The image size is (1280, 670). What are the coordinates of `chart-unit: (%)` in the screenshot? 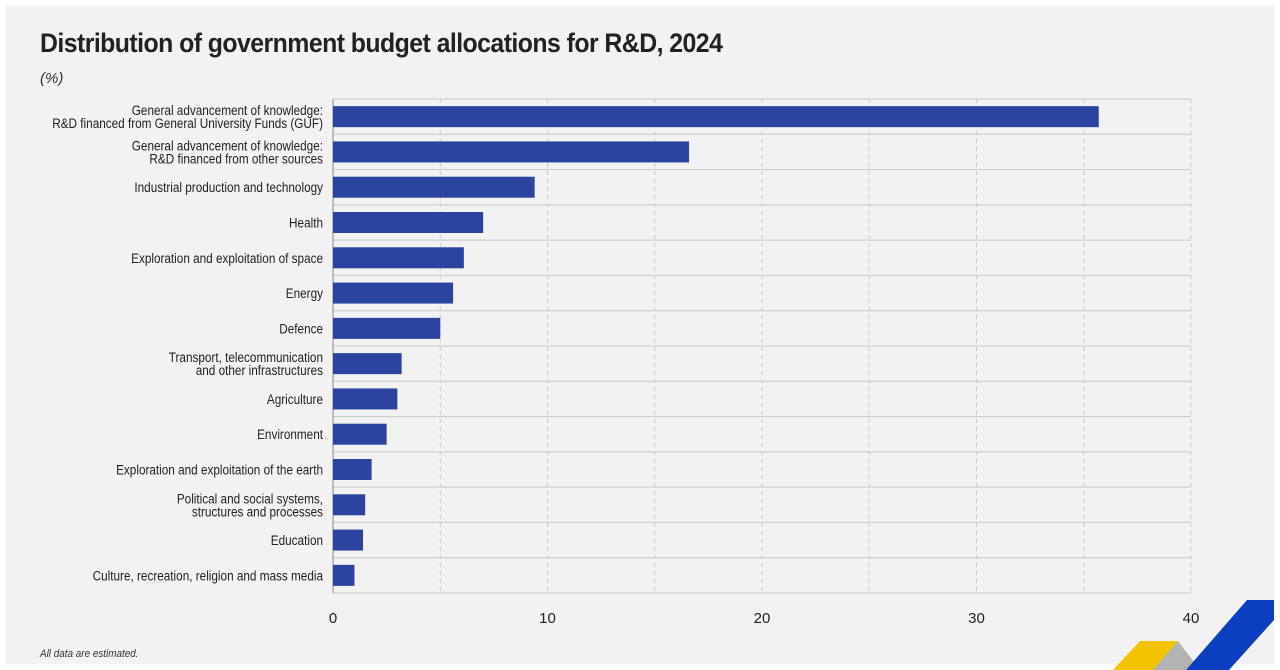 It's located at (52, 78).